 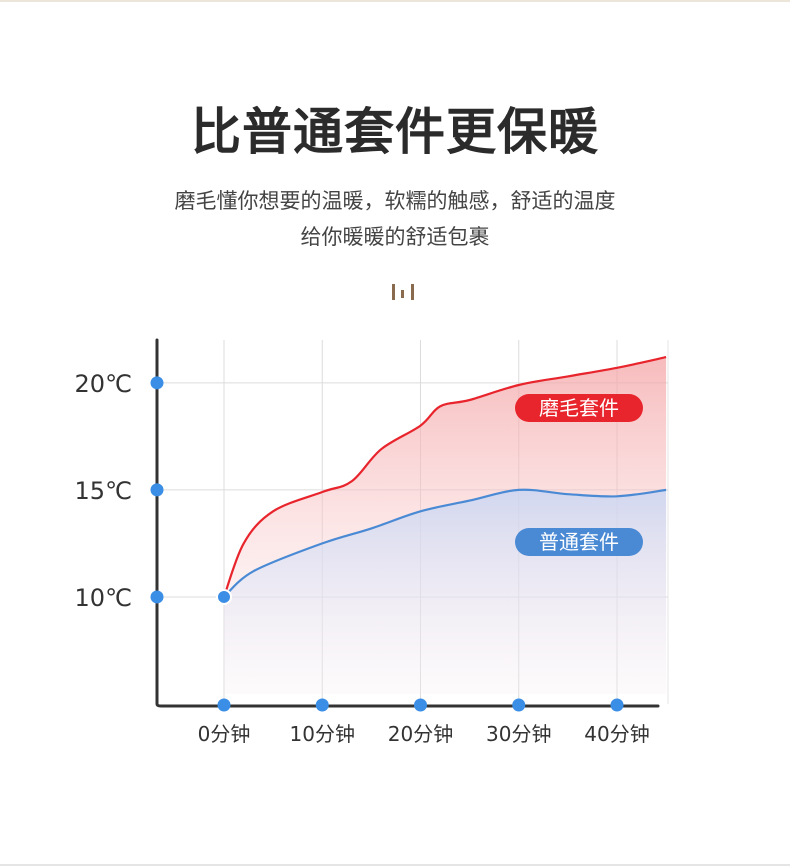 I want to click on series-label-text-1: 普通套件, so click(x=579, y=542).